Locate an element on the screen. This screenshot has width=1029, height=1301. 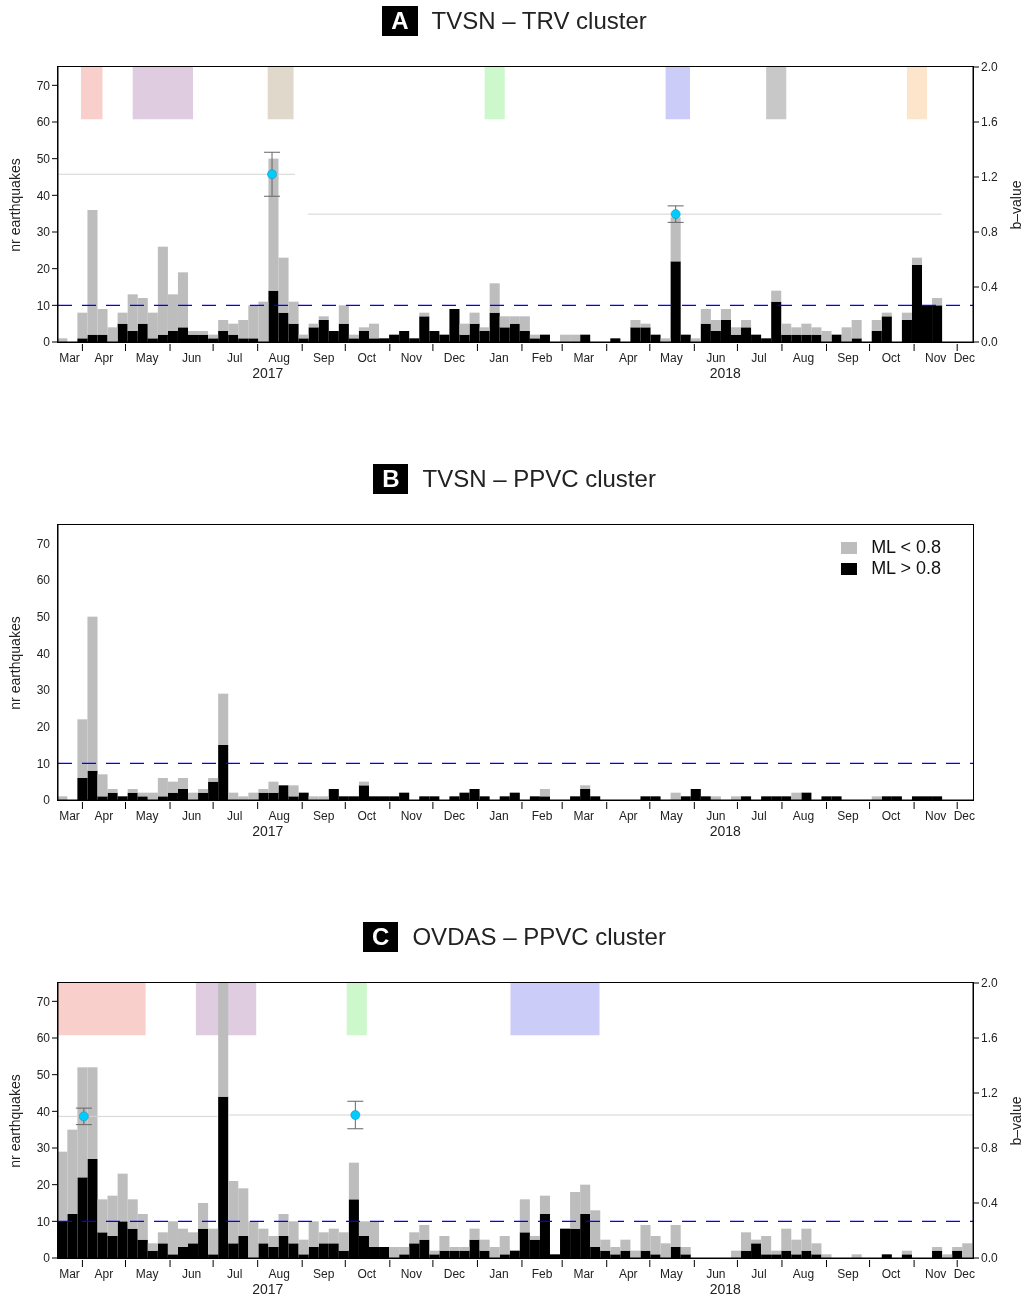
chart-title: B TVSN – PPVC cluster is located at coordinates (518, 479).